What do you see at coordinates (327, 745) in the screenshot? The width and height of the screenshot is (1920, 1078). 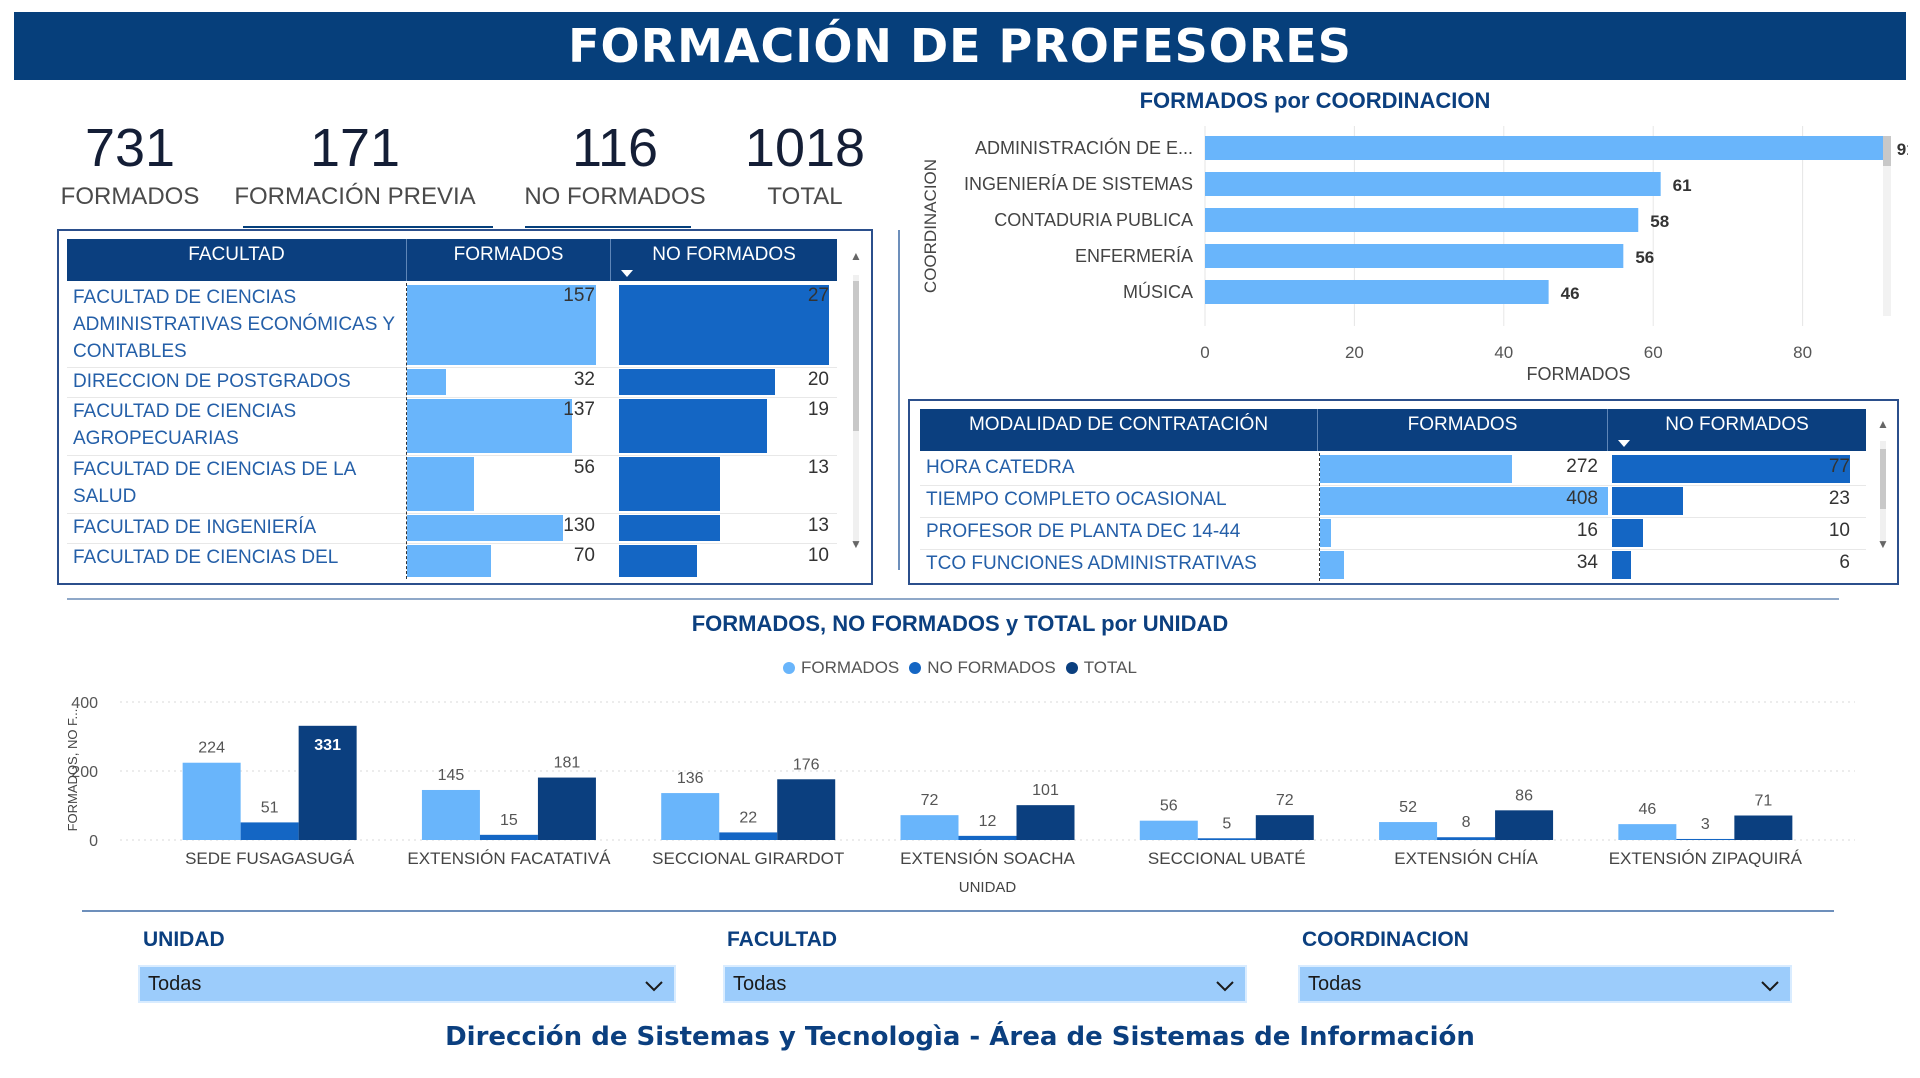 I see `data-label: 331` at bounding box center [327, 745].